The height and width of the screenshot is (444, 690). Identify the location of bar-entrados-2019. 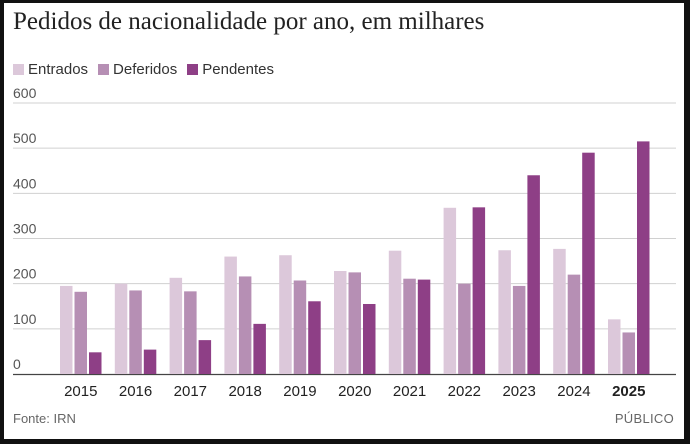
(285, 314).